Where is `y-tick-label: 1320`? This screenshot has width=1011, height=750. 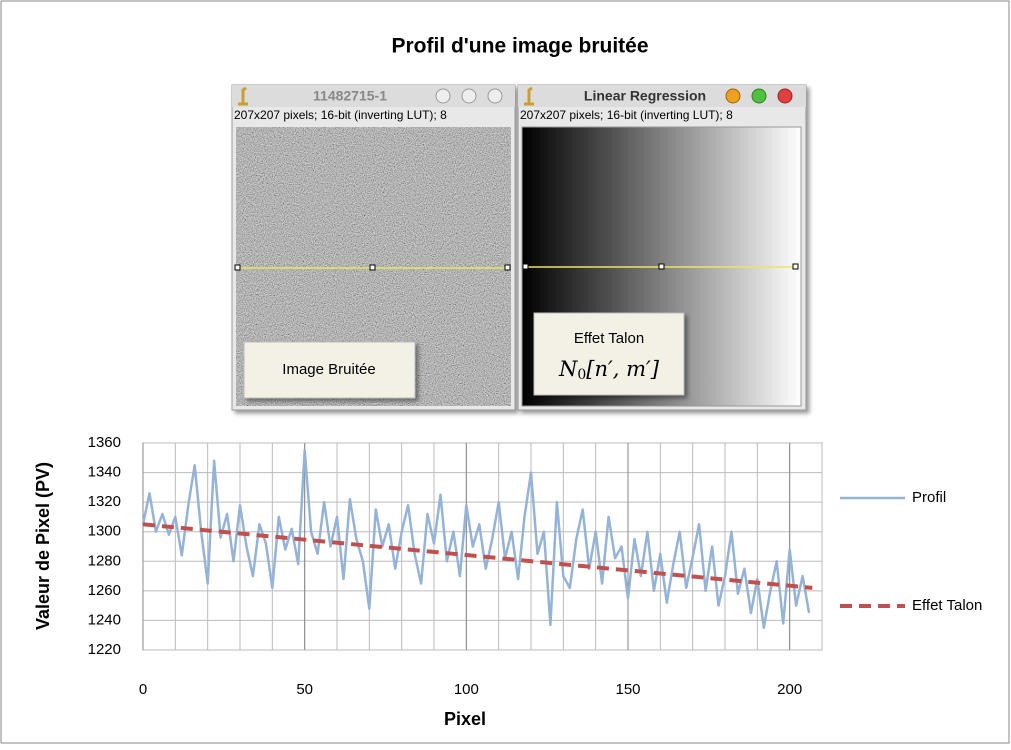 y-tick-label: 1320 is located at coordinates (104, 501).